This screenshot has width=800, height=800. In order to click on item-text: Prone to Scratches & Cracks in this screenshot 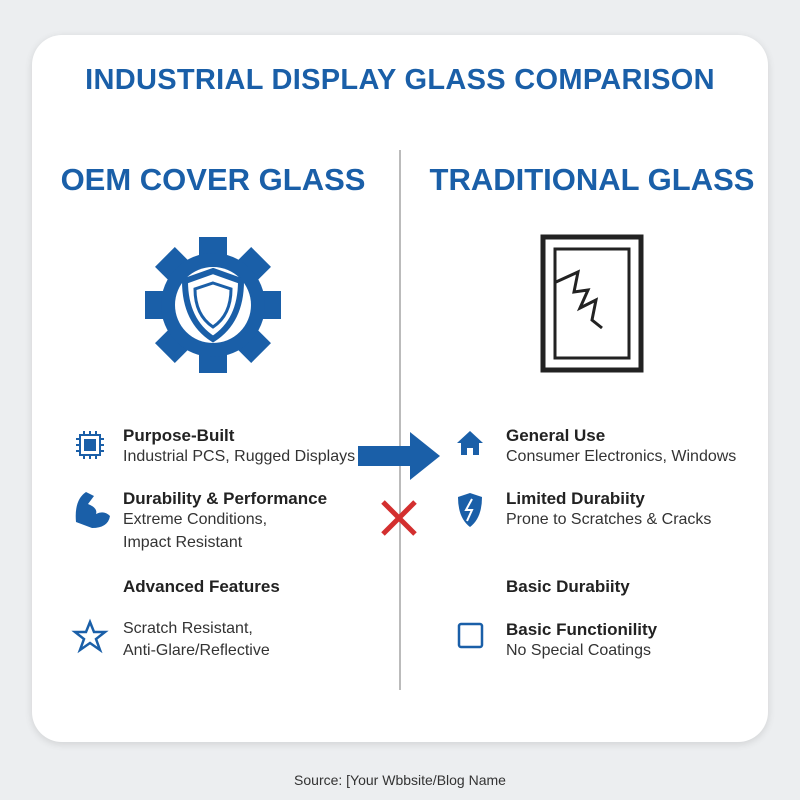, I will do `click(609, 519)`.